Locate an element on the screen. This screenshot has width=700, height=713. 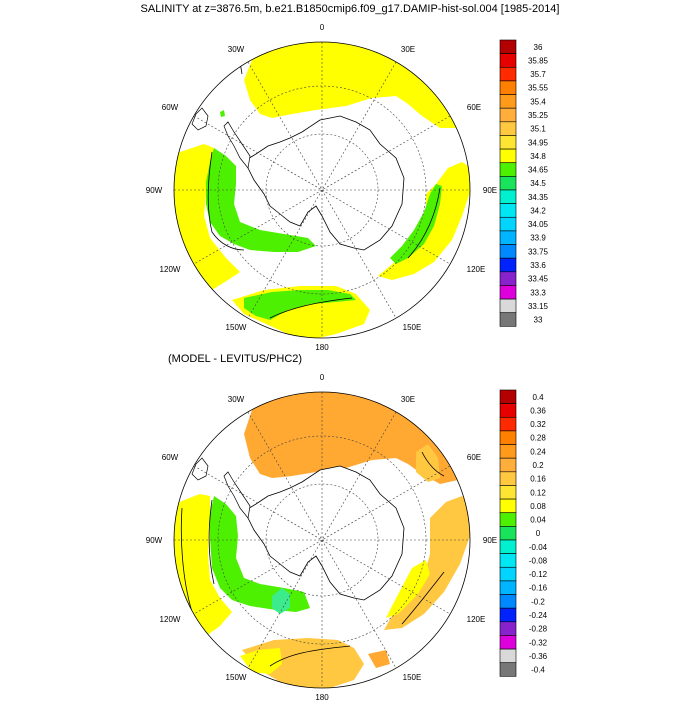
colorbar-salinity-tick-label: 33.15 is located at coordinates (538, 306).